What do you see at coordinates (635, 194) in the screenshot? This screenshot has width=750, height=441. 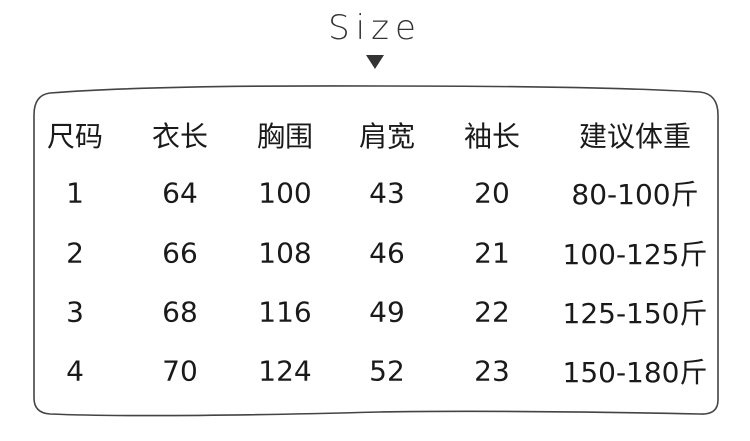 I see `table-cell: 80-100斤` at bounding box center [635, 194].